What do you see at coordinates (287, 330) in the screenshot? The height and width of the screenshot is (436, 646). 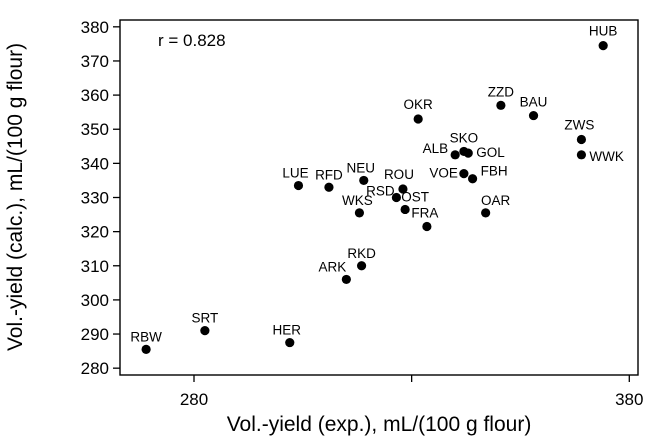 I see `point-label: HER` at bounding box center [287, 330].